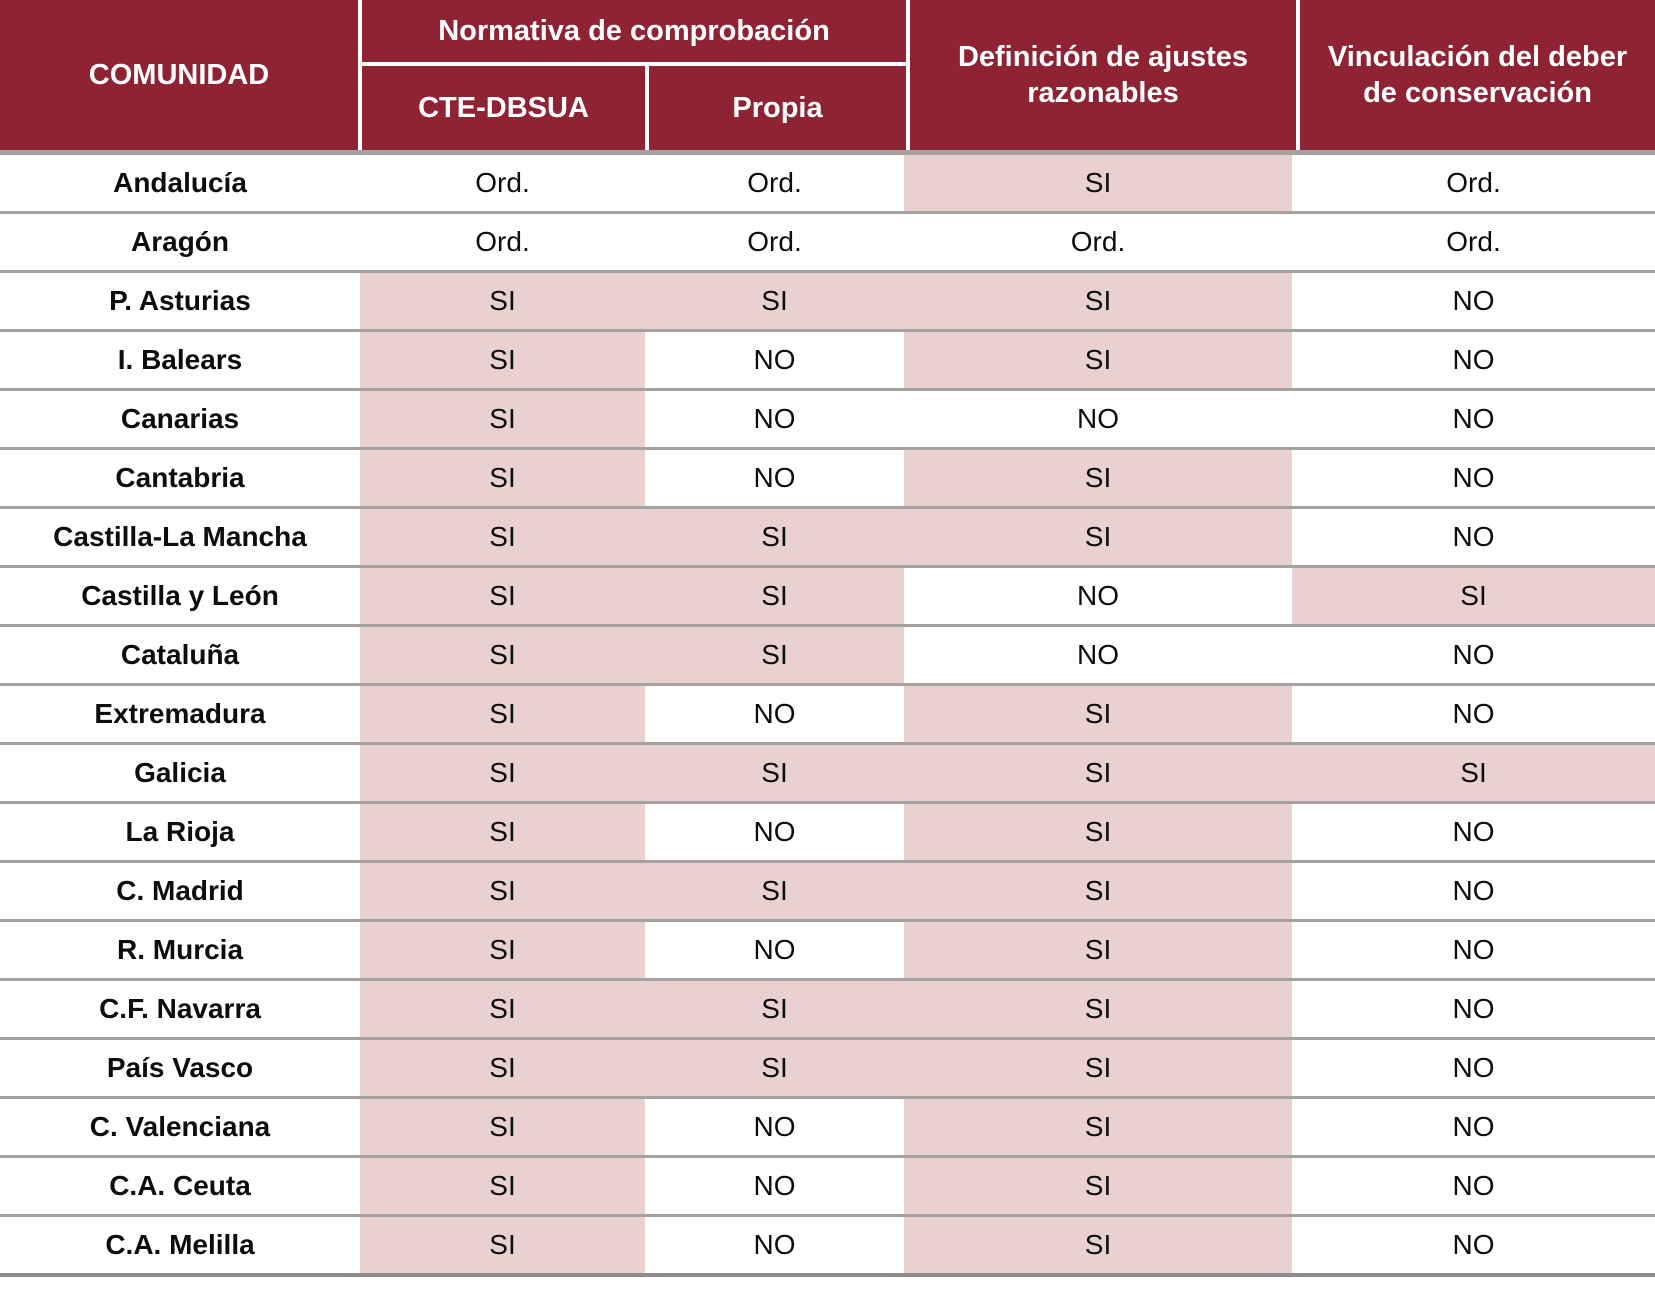 This screenshot has height=1299, width=1655. I want to click on row-label: I. Balears, so click(180, 360).